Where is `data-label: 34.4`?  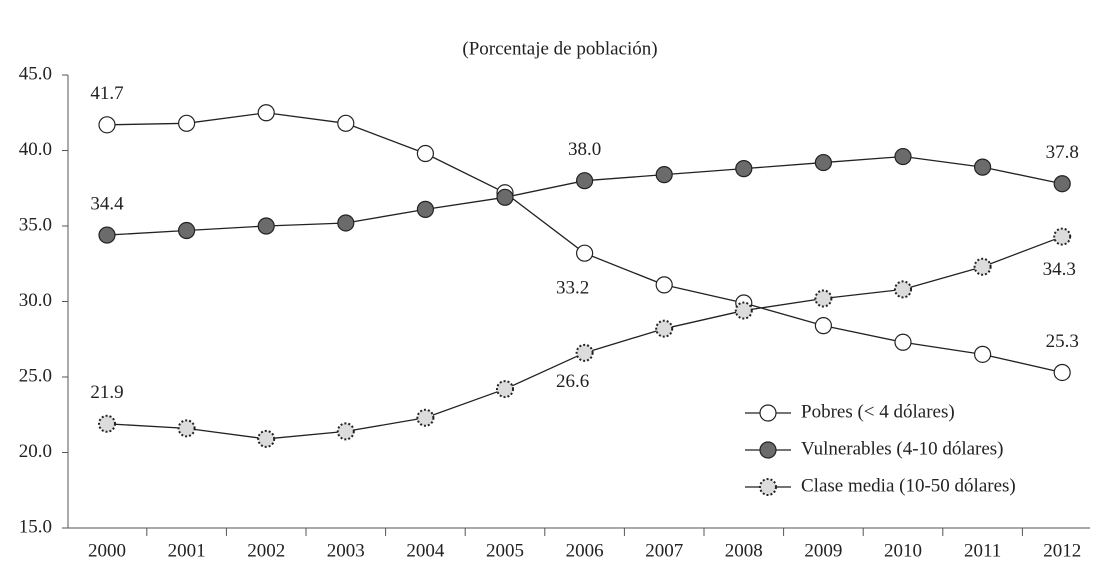
data-label: 34.4 is located at coordinates (107, 203).